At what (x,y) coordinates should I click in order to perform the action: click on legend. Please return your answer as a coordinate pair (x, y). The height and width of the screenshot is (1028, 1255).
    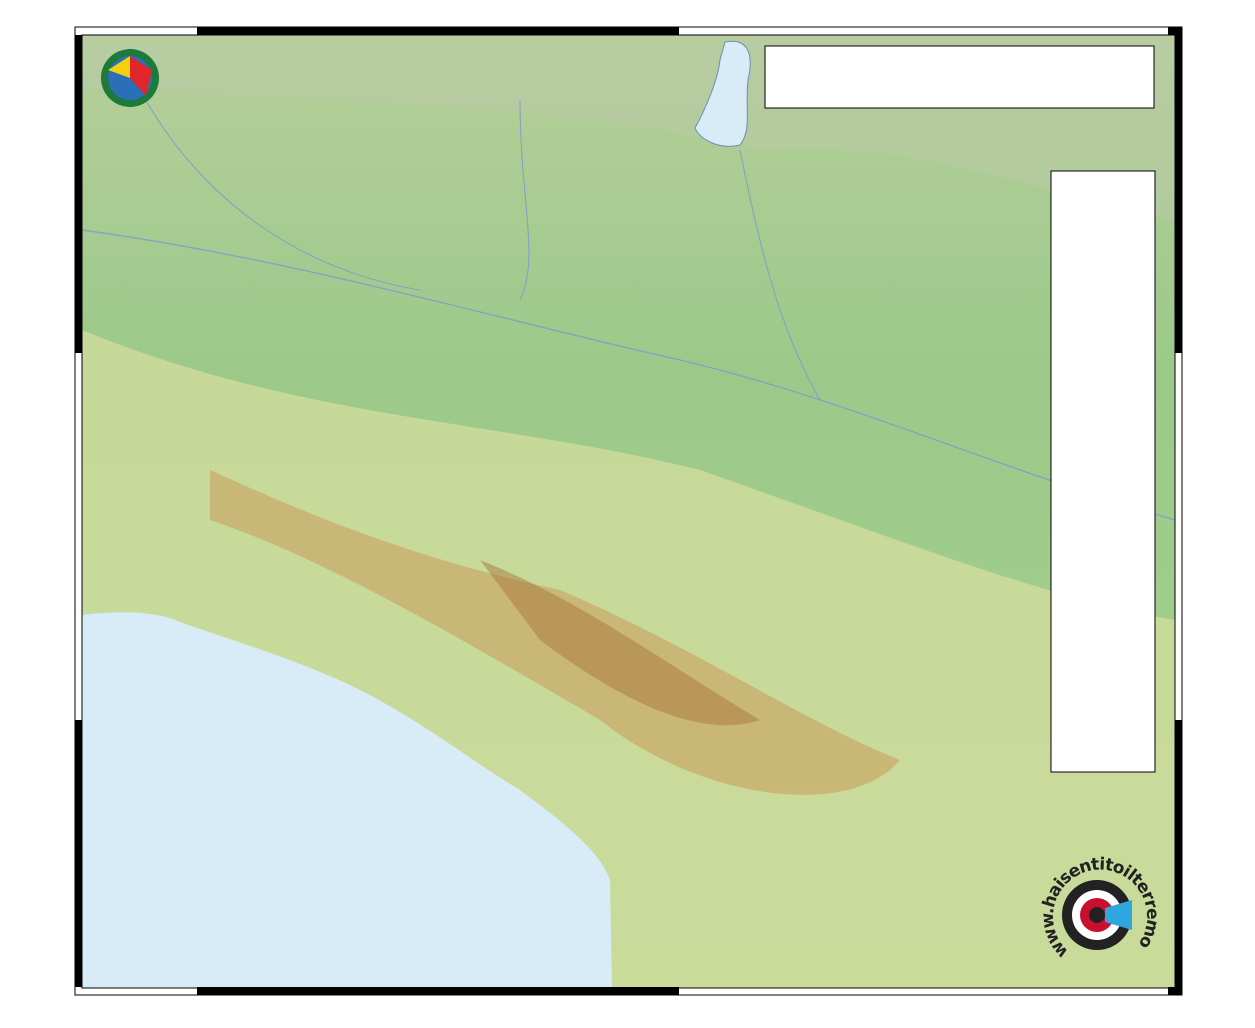
    Looking at the image, I should click on (1103, 471).